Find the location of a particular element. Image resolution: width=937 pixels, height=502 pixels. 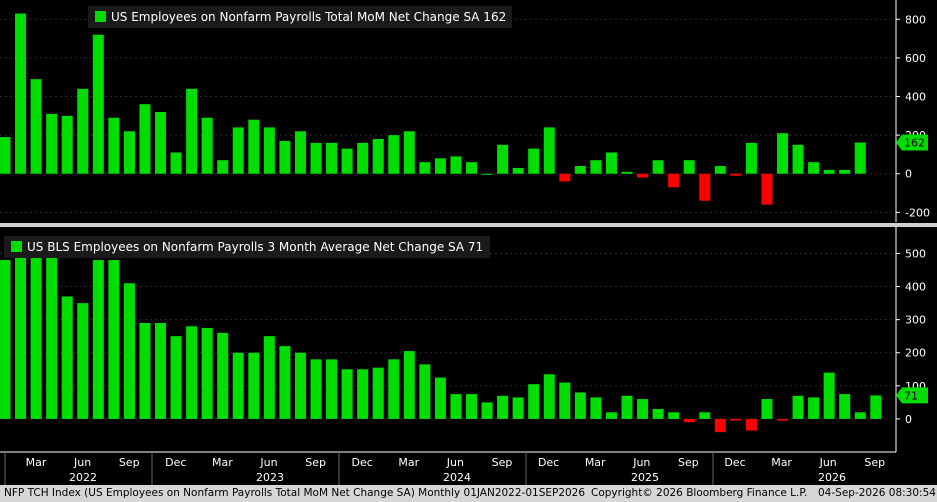

footer-copyright: Copyright© 2026 Bloomberg Finance L.P. is located at coordinates (699, 493).